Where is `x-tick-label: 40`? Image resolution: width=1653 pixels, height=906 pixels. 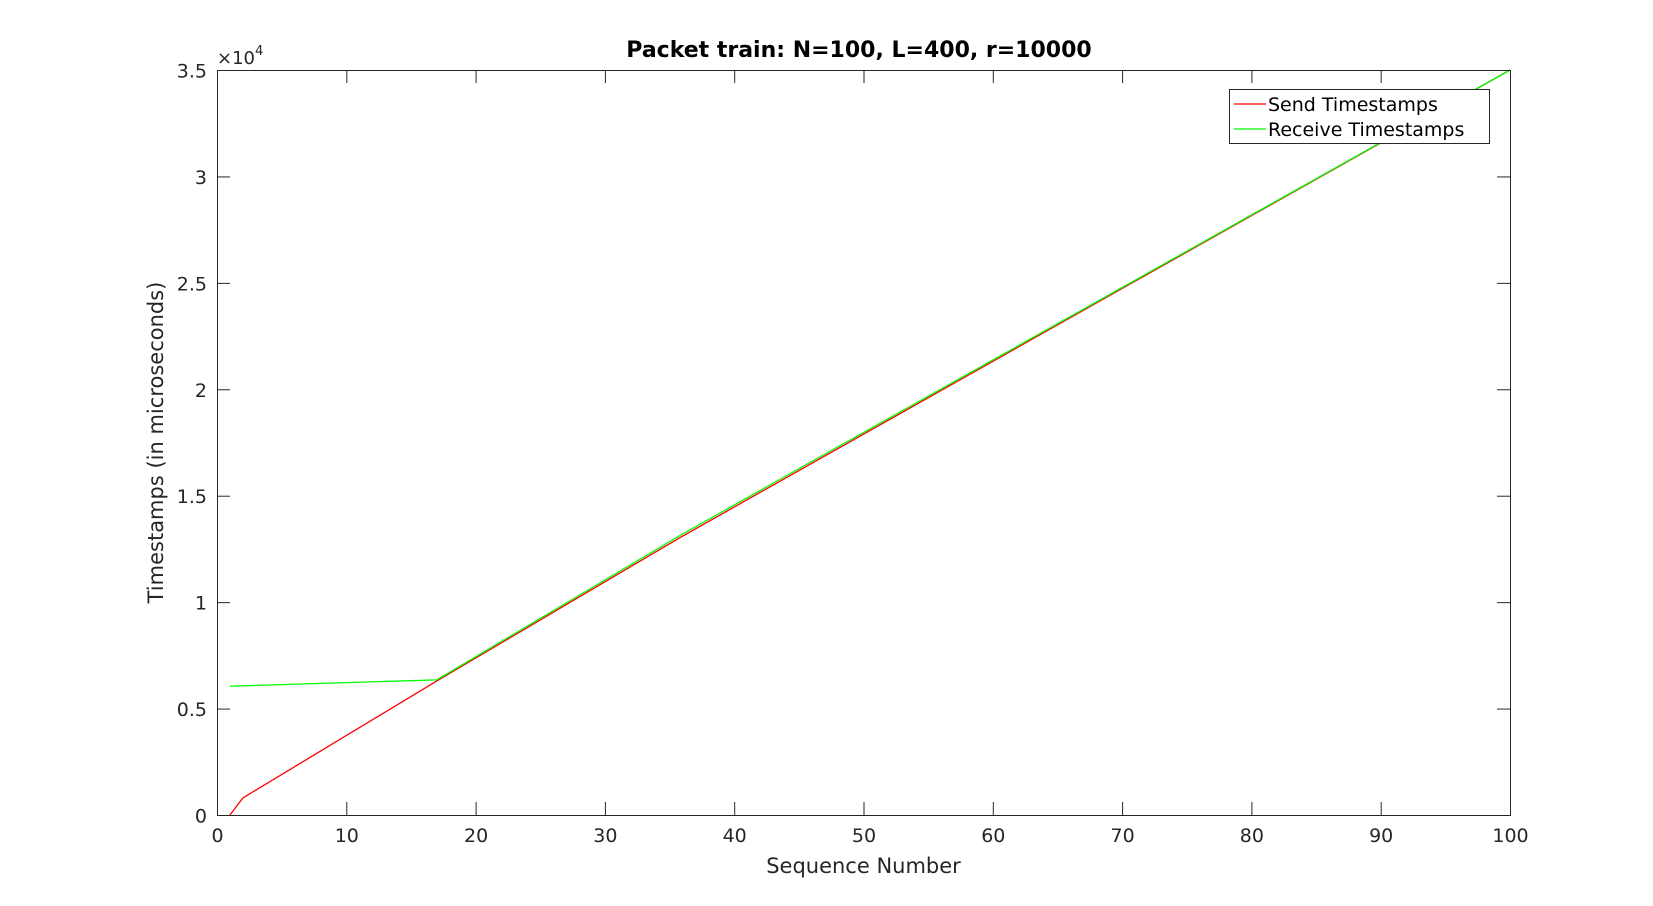 x-tick-label: 40 is located at coordinates (735, 836).